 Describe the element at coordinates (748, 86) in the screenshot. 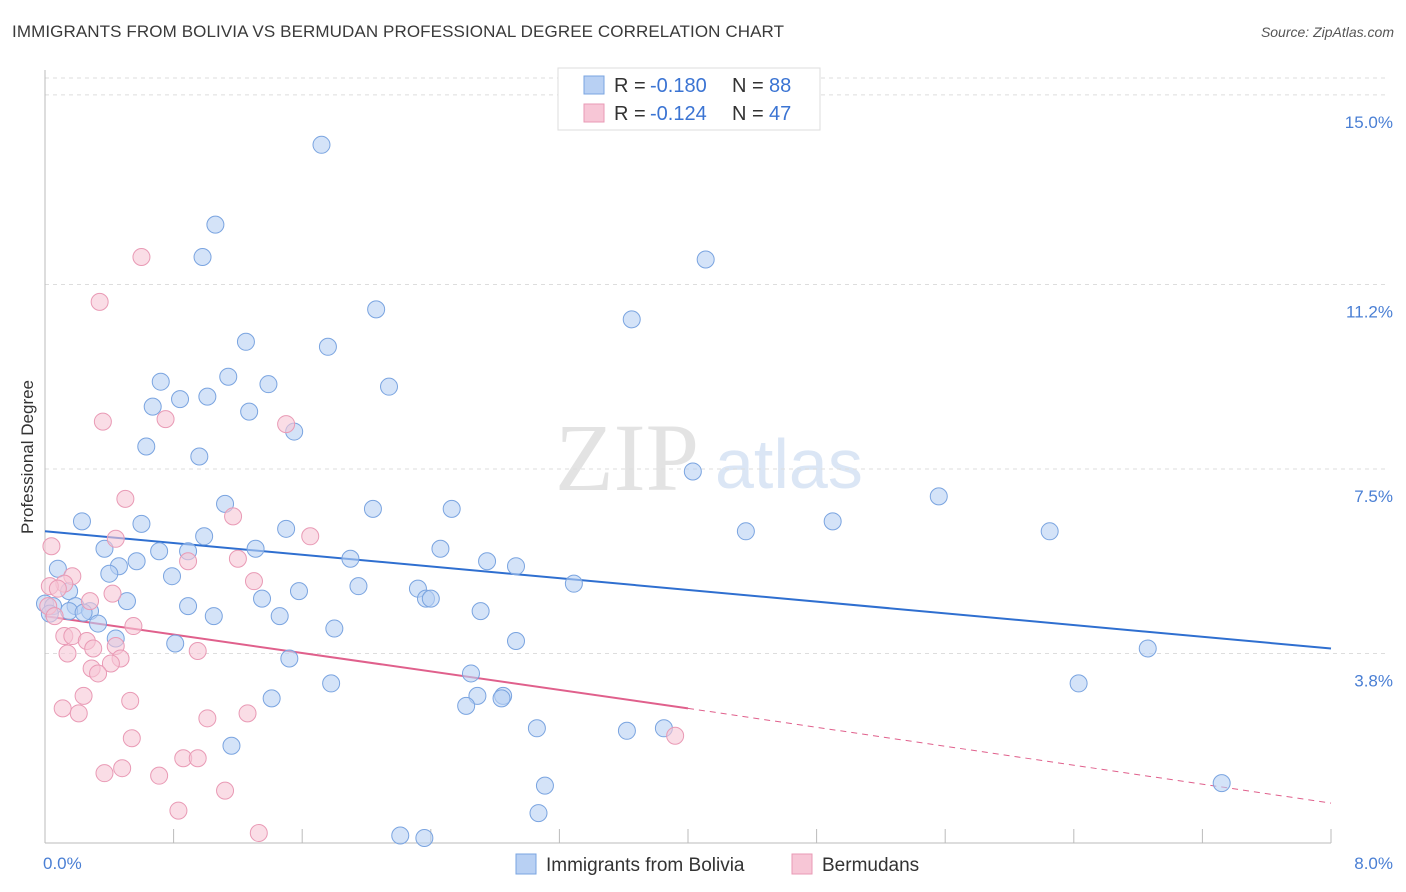

I see `legend-top-n-label-1: N =` at that location.